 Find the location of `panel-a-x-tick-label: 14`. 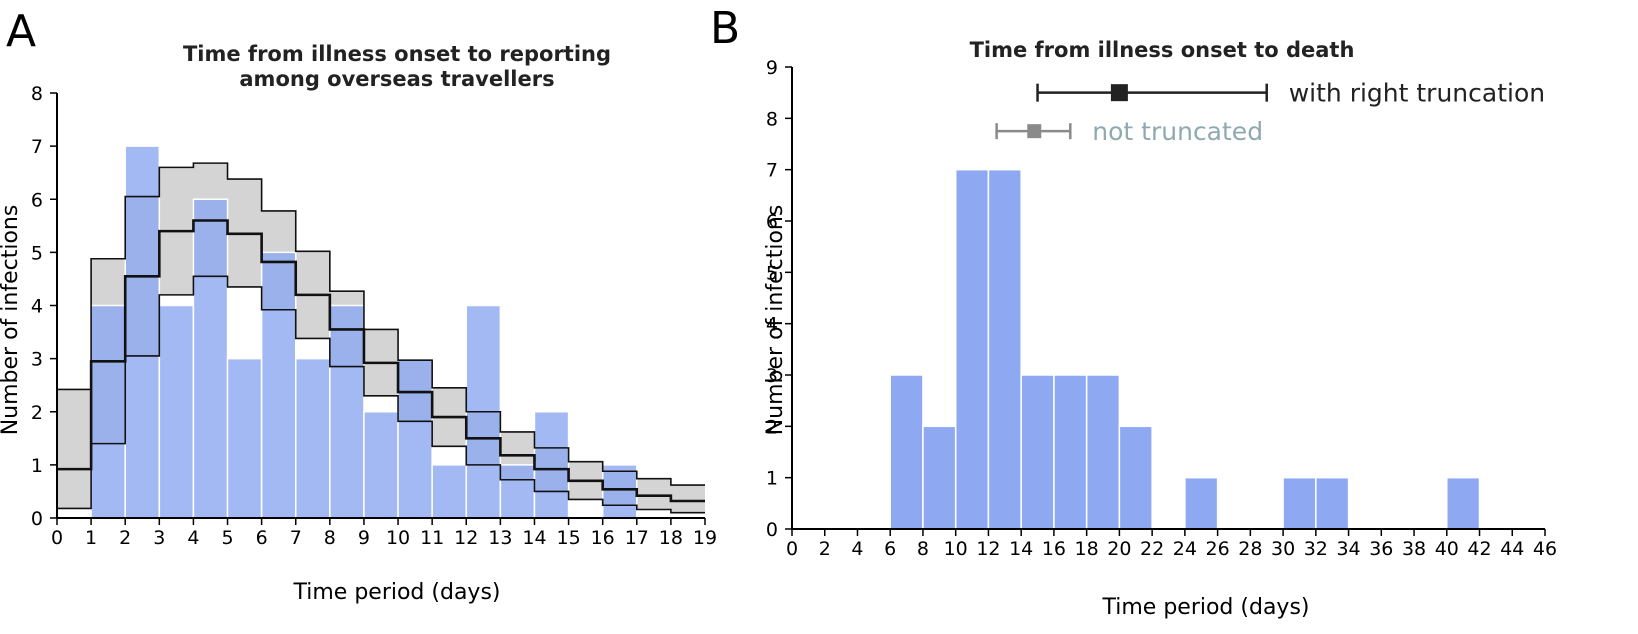

panel-a-x-tick-label: 14 is located at coordinates (534, 538).